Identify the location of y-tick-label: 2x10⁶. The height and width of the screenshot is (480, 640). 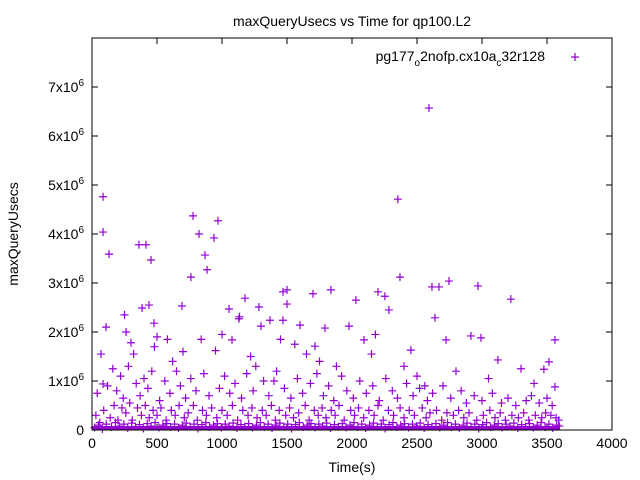
(66, 331).